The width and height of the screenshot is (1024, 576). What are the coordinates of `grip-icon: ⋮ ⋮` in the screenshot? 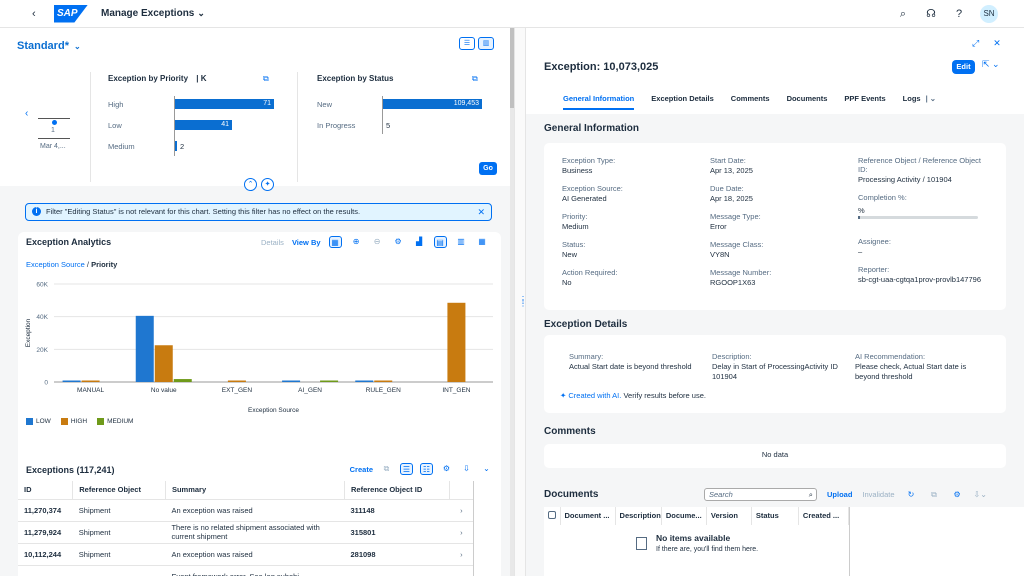 It's located at (523, 301).